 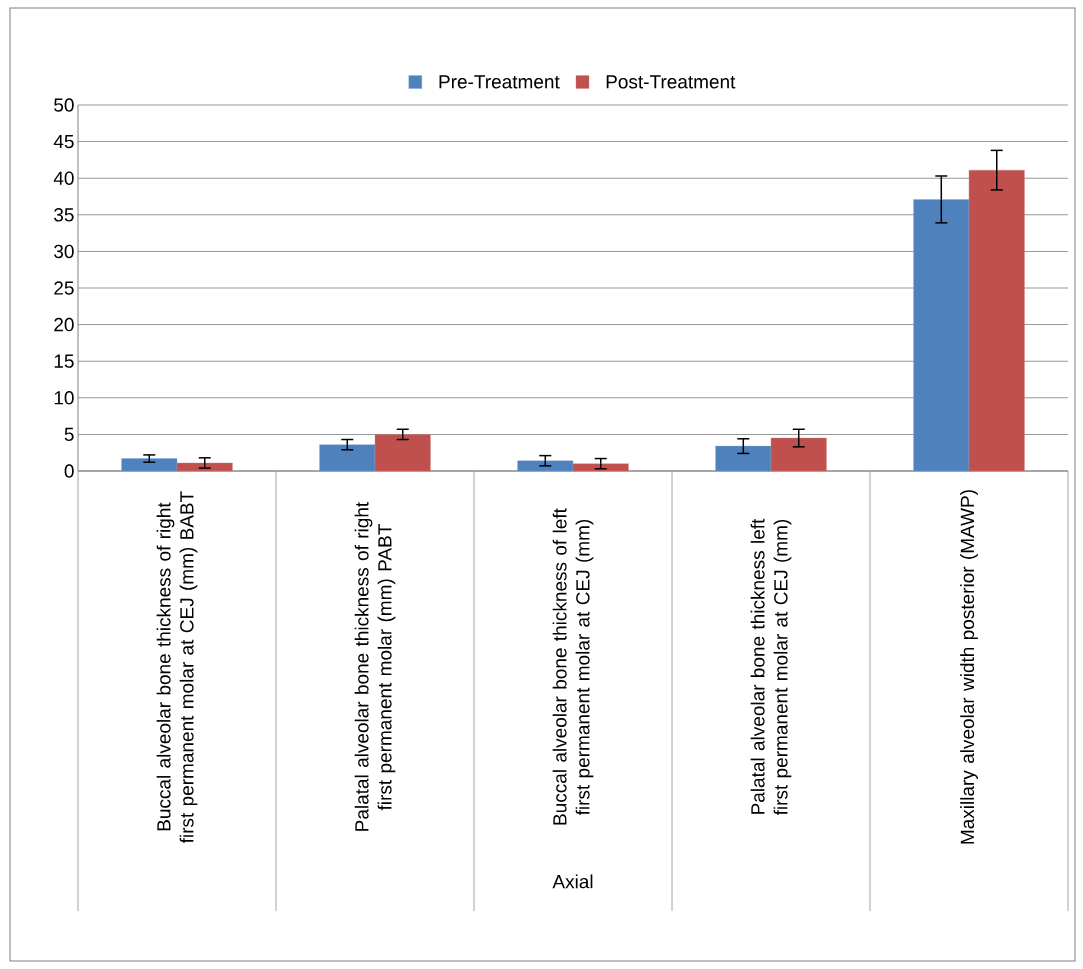 I want to click on y-tick-label: 5, so click(x=69, y=434).